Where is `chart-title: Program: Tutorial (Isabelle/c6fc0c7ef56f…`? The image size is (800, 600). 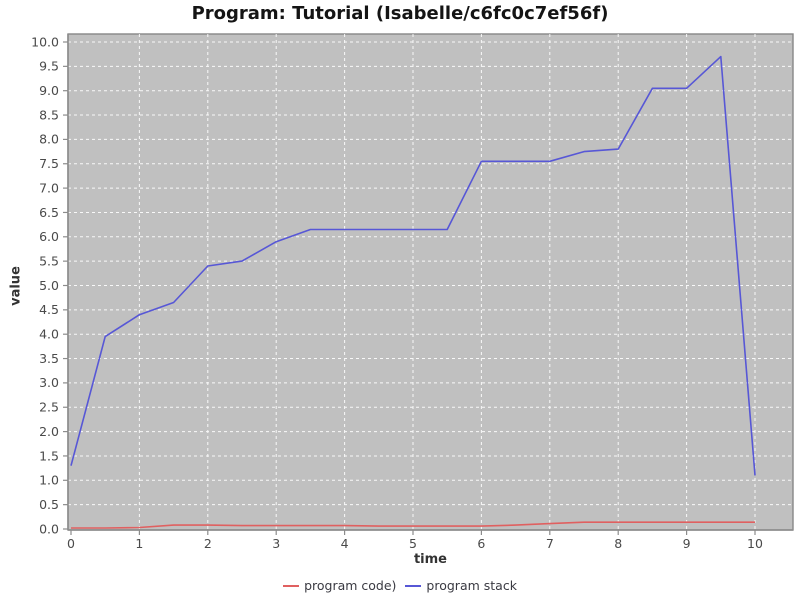 chart-title: Program: Tutorial (Isabelle/c6fc0c7ef56f… is located at coordinates (400, 13).